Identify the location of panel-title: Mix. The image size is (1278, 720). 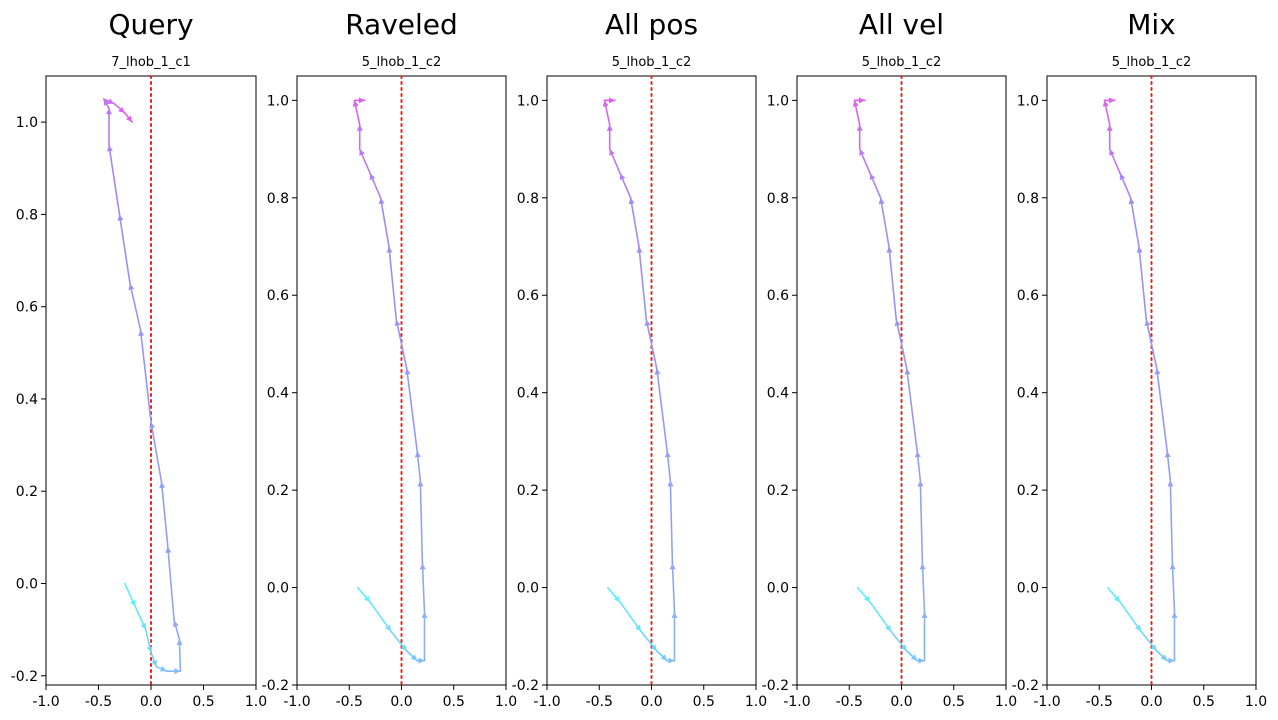
(1151, 24).